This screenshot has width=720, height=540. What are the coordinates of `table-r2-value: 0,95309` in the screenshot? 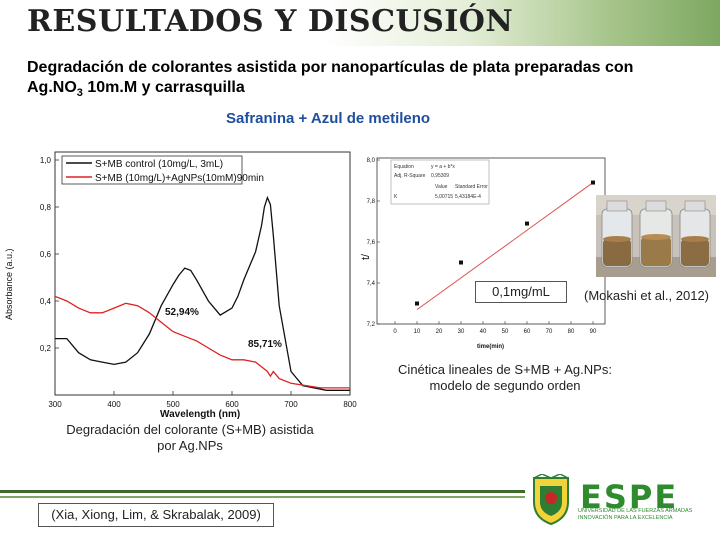 It's located at (440, 176).